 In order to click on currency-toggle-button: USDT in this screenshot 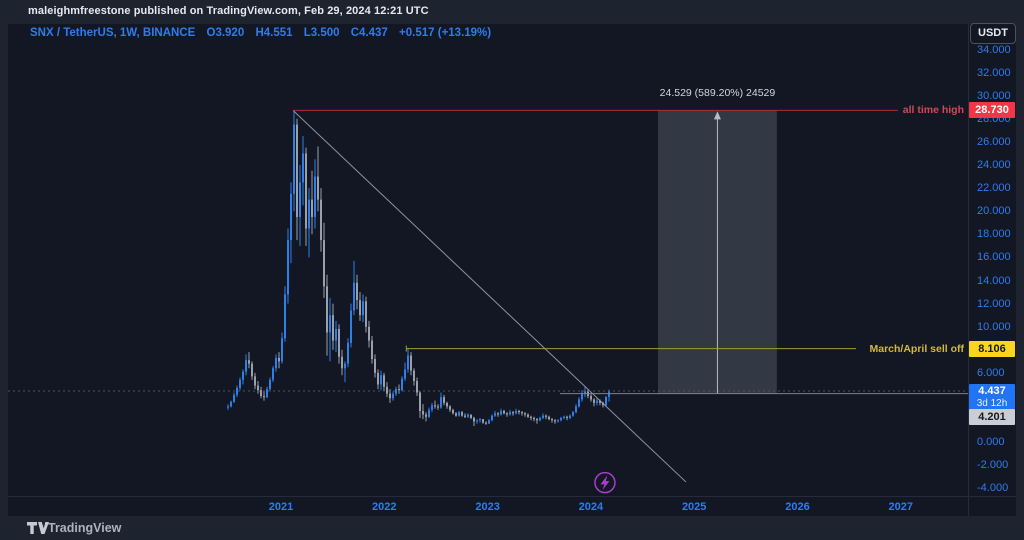, I will do `click(993, 33)`.